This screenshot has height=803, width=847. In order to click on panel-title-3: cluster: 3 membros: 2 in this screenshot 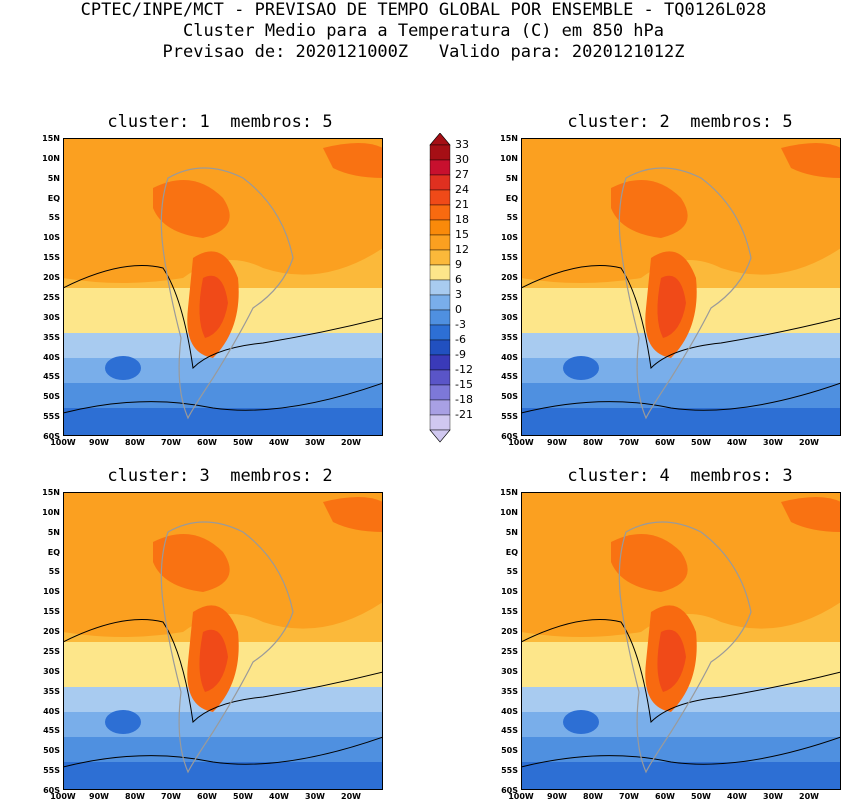, I will do `click(220, 476)`.